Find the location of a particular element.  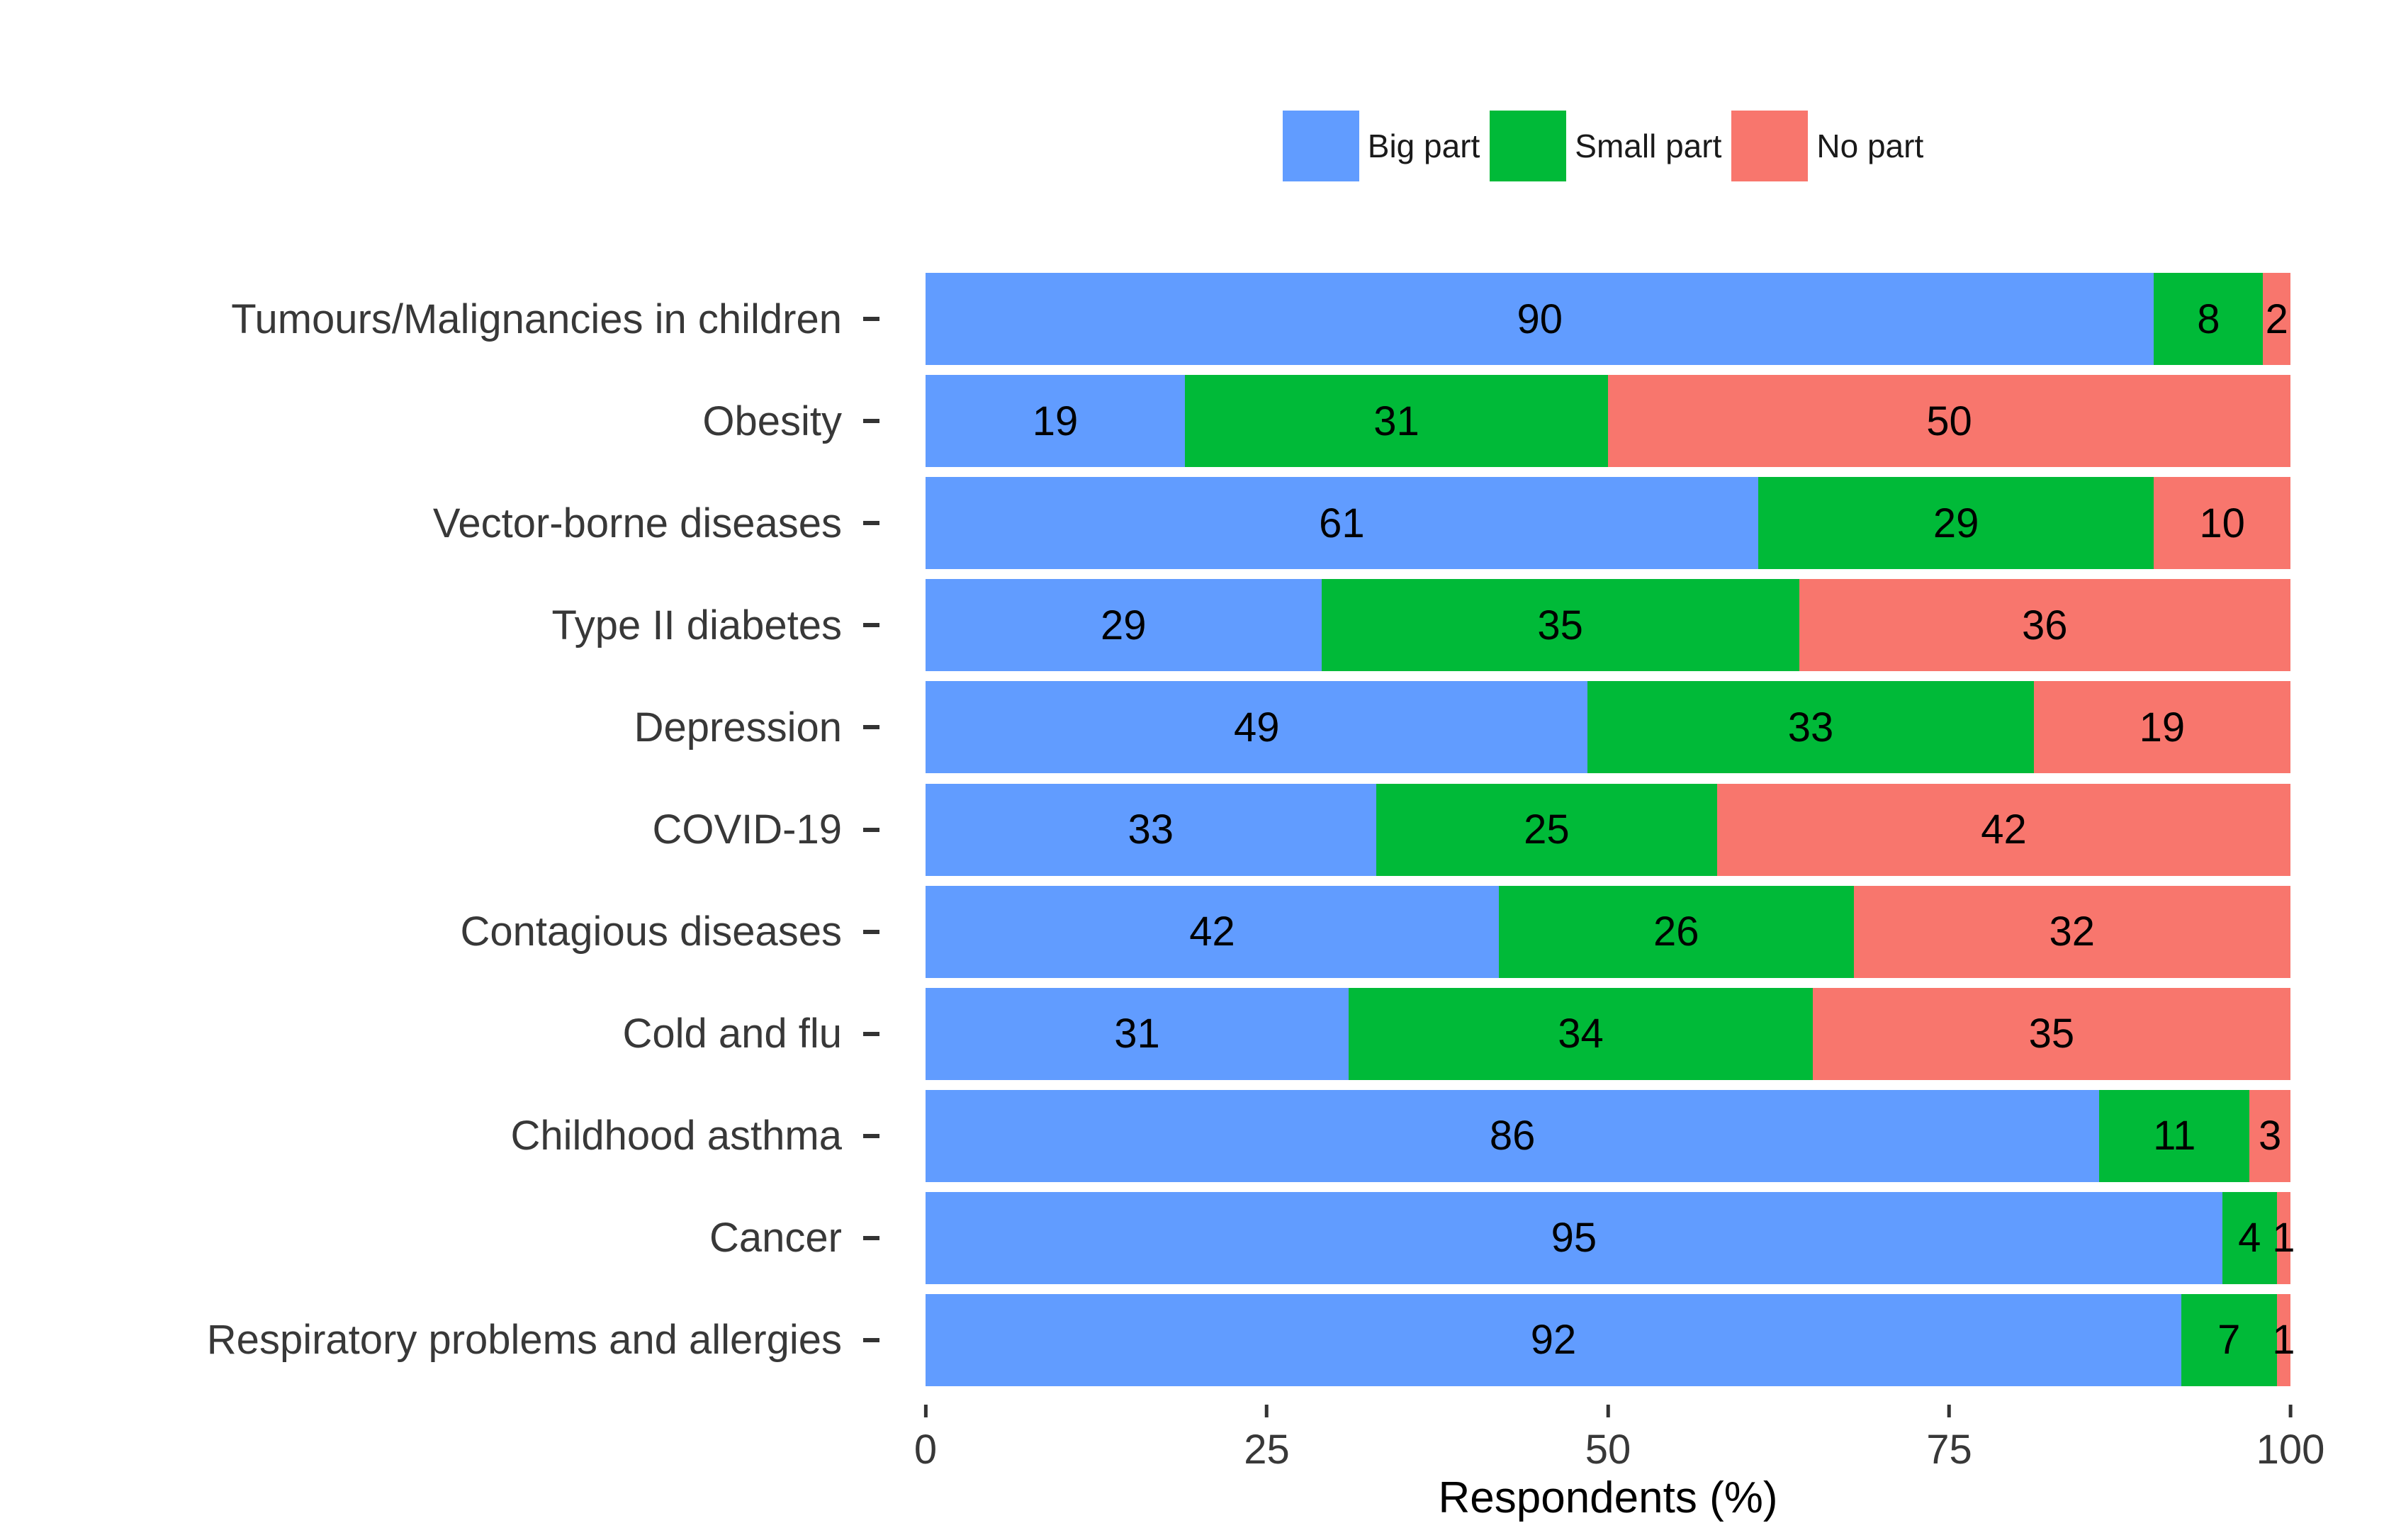

segment-value-label: 11 is located at coordinates (2174, 1136).